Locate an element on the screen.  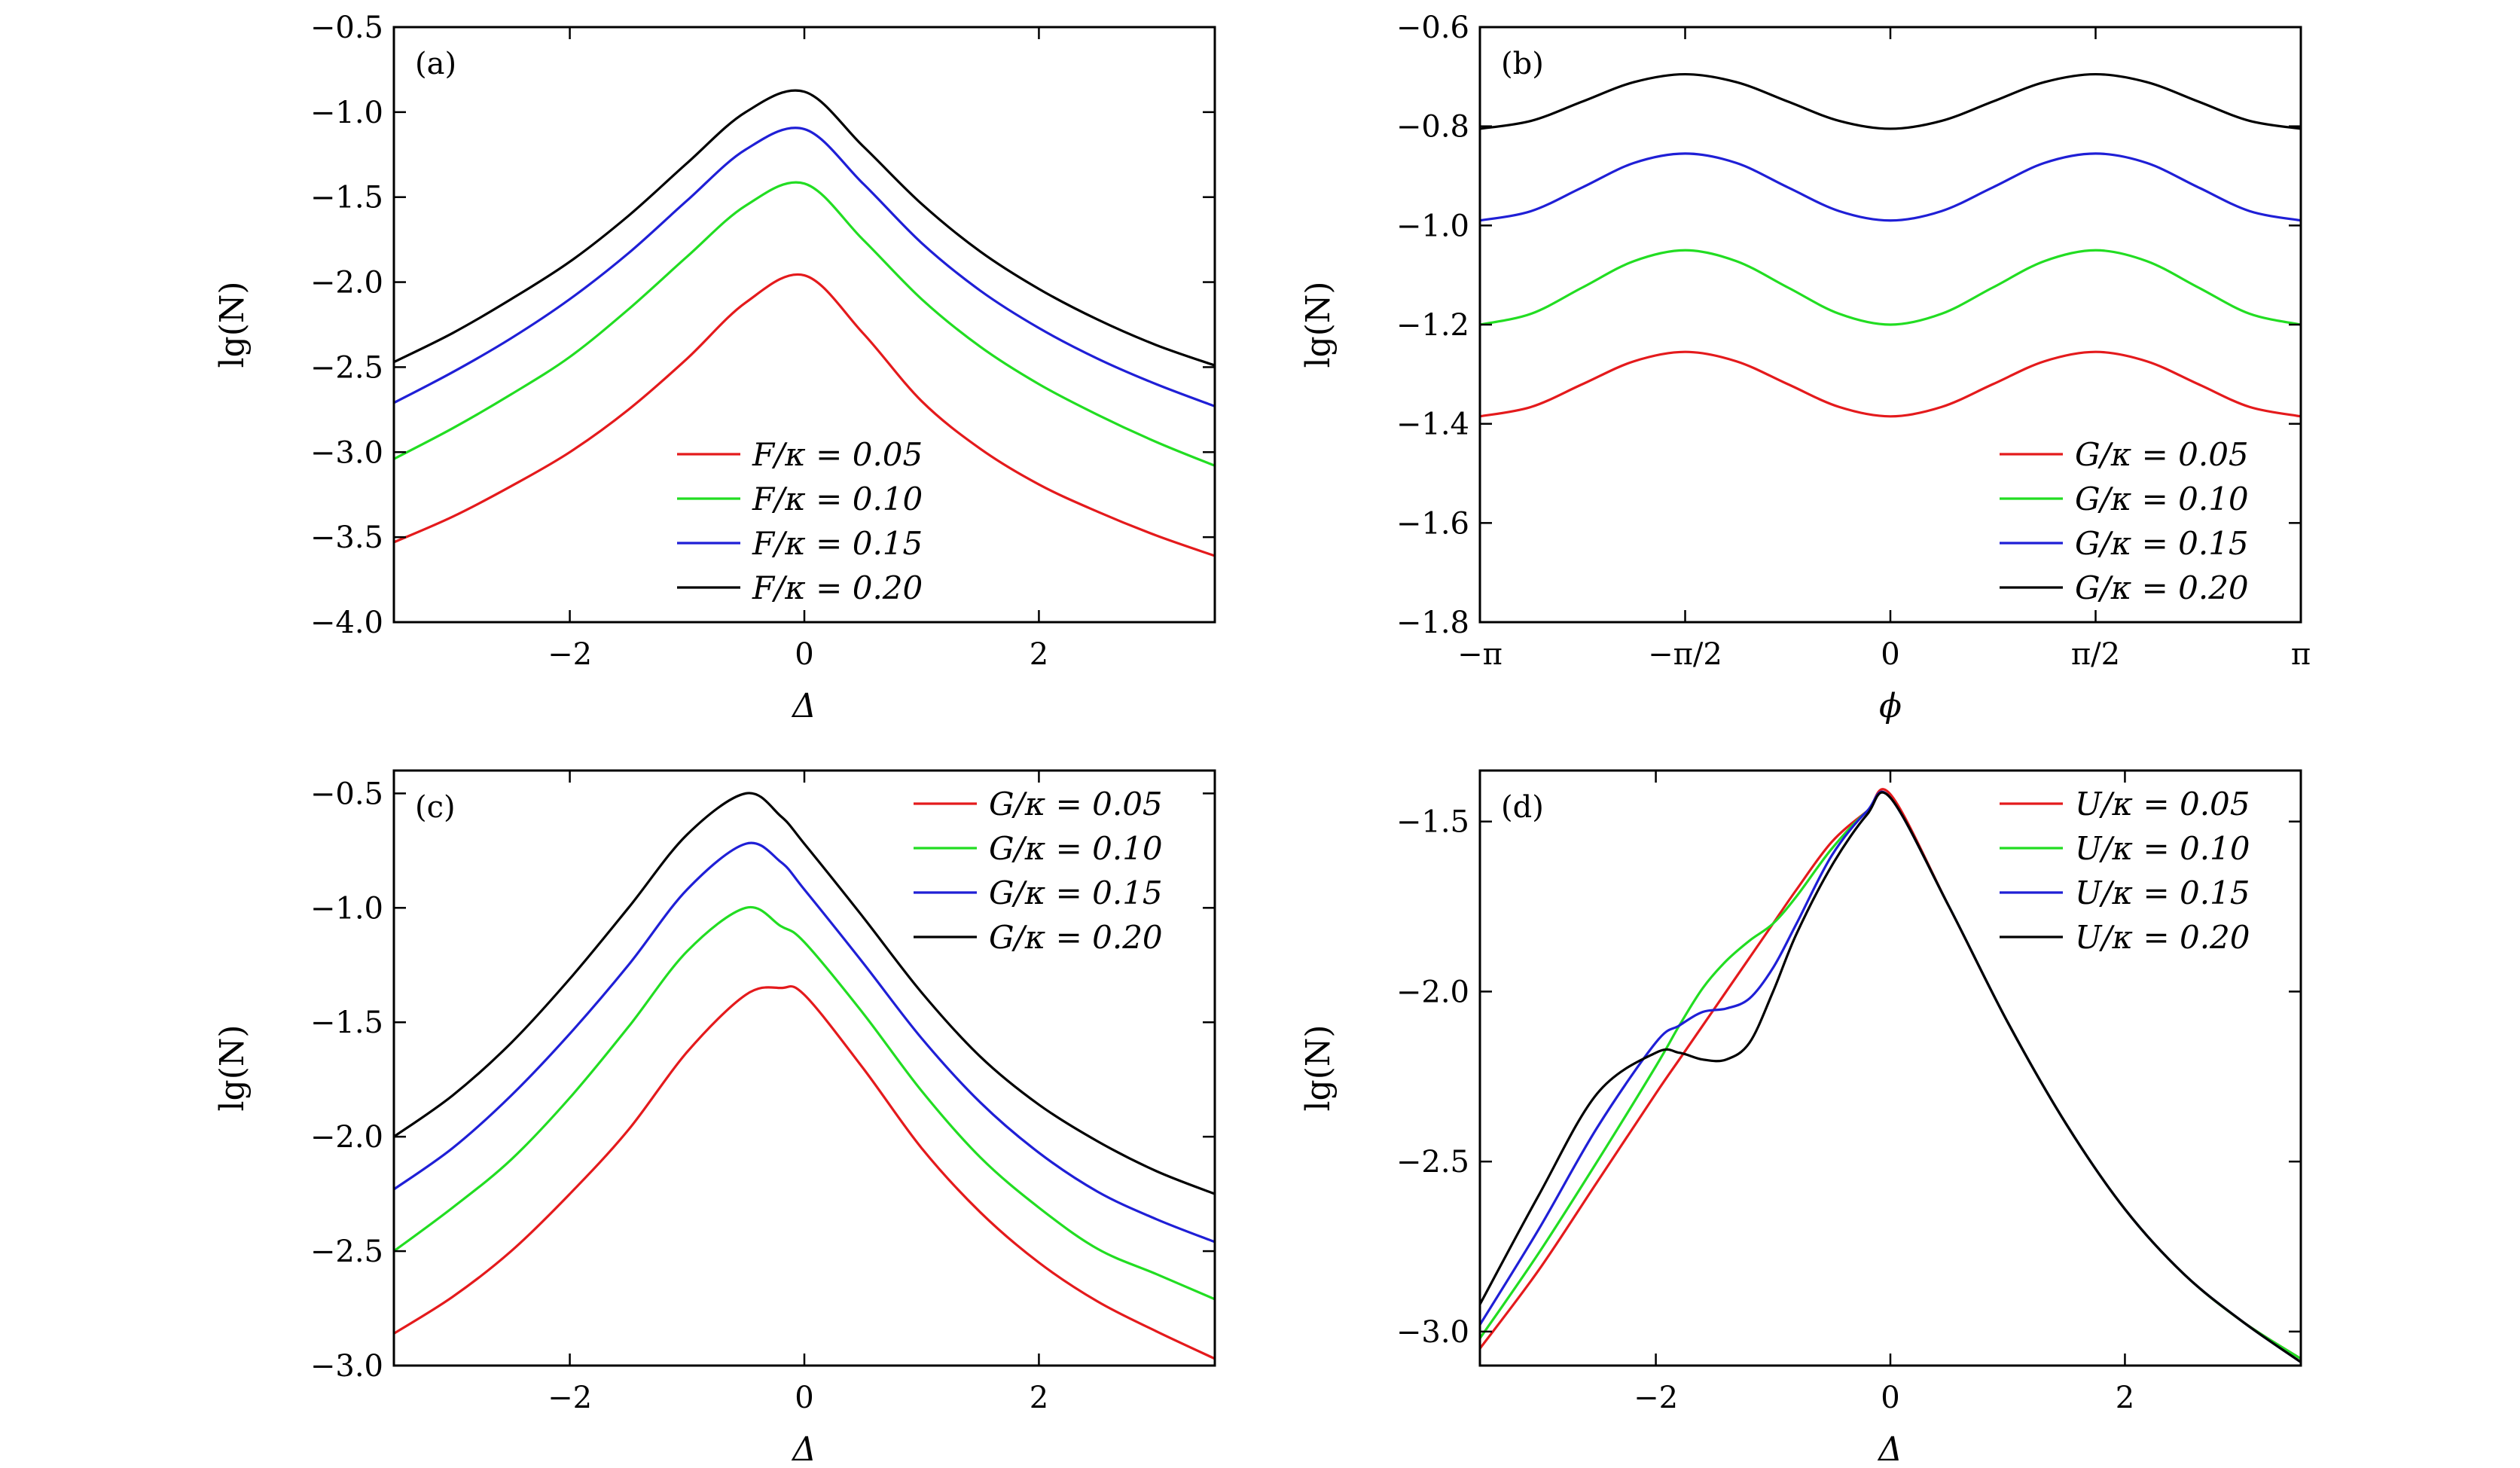
legend-label-2: F/κ = 0.10 is located at coordinates (837, 499).